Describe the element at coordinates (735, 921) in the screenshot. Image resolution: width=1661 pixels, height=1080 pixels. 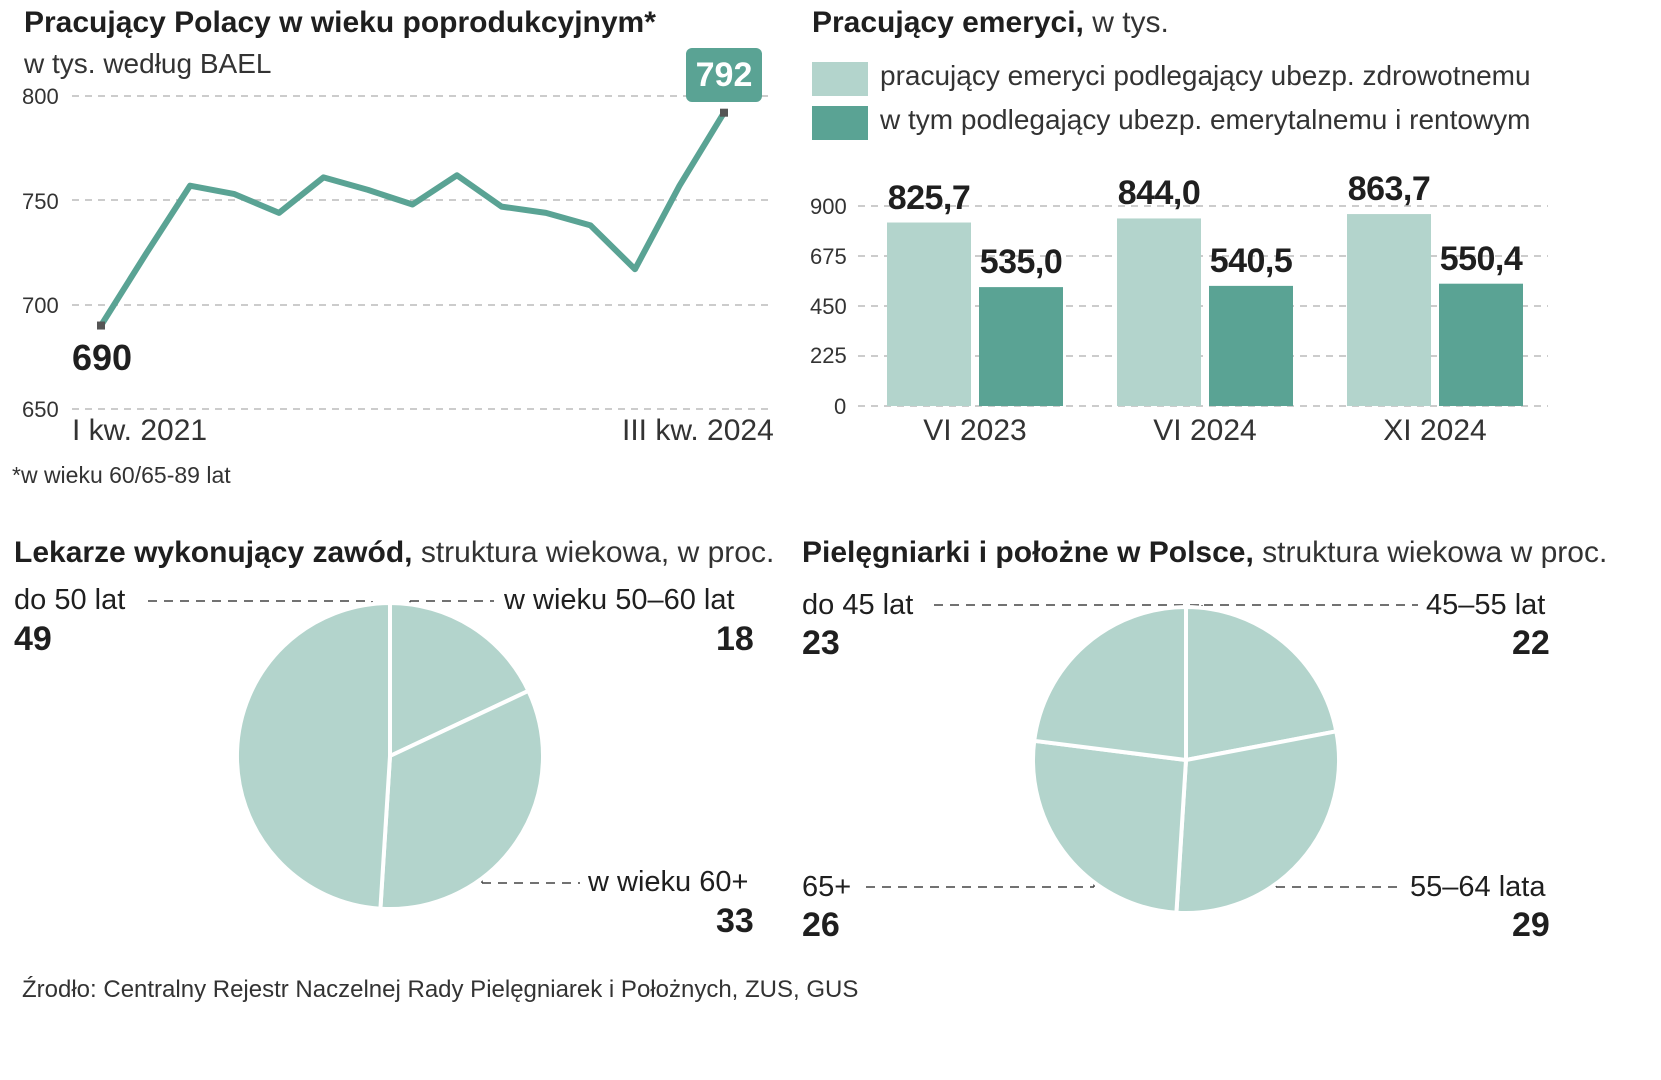
I see `pie1-value-60plus: 33` at that location.